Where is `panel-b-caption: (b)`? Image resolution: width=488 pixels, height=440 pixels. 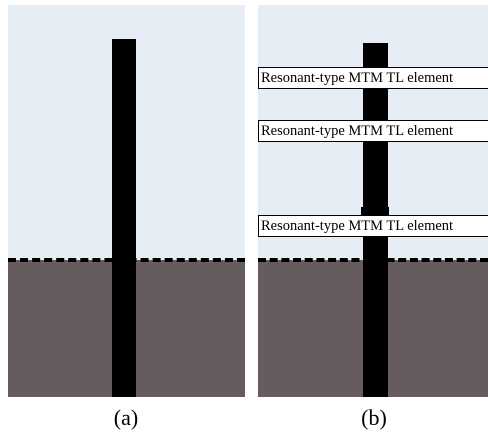
panel-b-caption: (b) is located at coordinates (374, 417).